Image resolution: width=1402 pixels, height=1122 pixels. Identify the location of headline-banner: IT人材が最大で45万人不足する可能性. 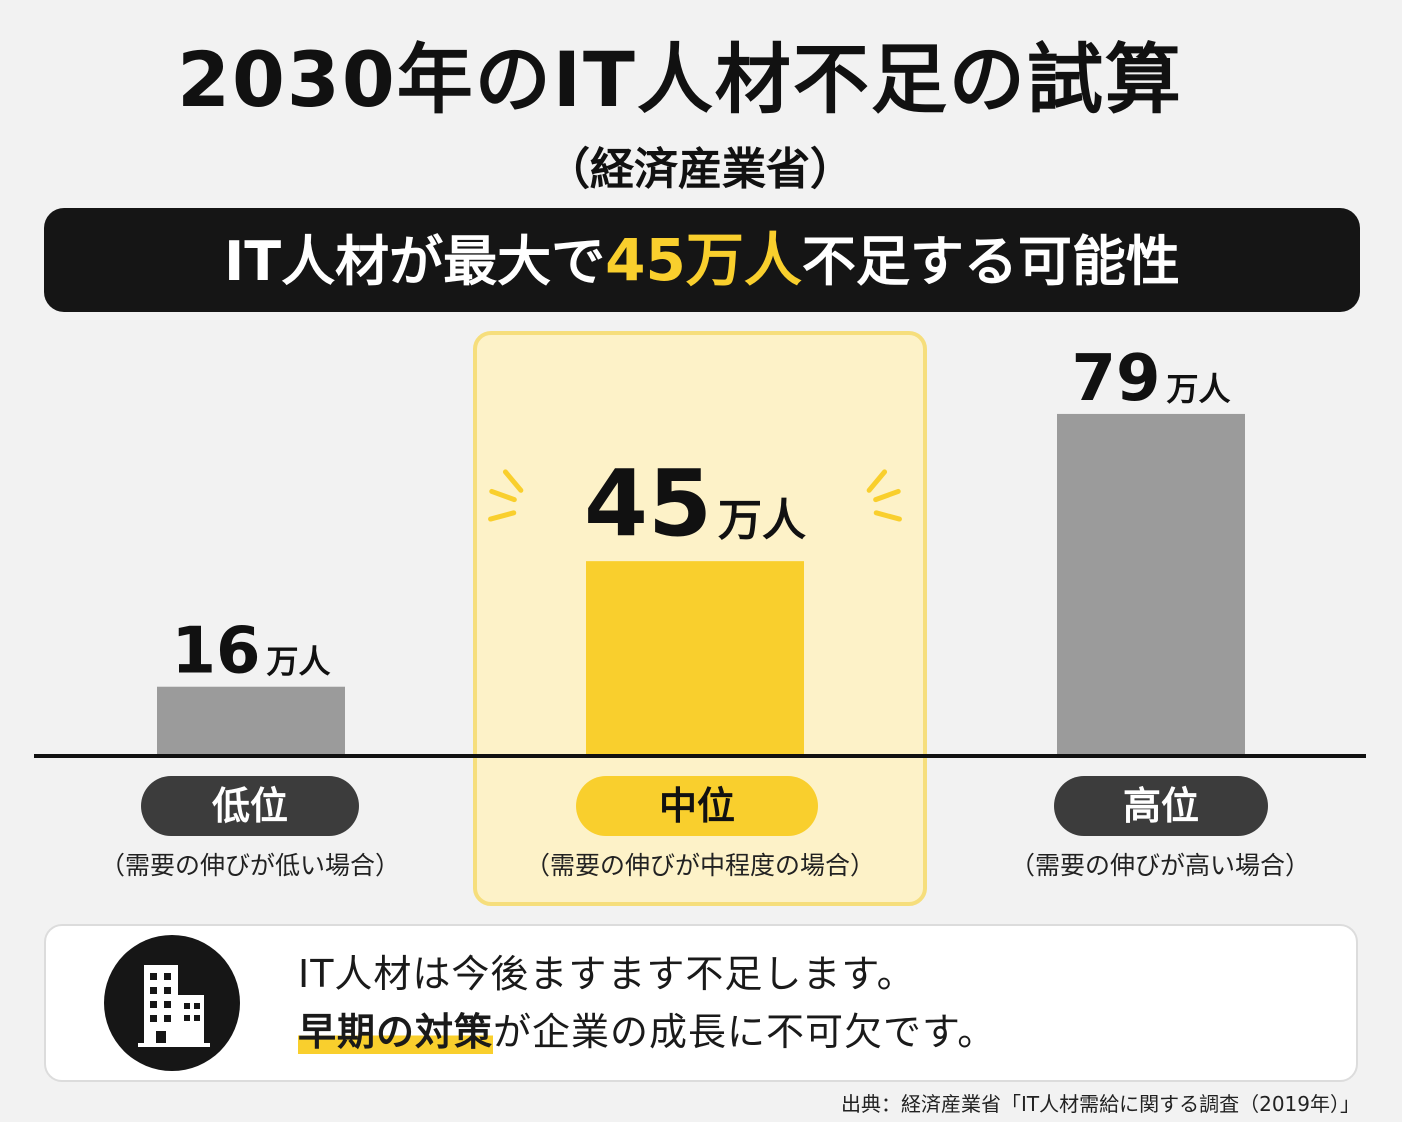
(702, 260).